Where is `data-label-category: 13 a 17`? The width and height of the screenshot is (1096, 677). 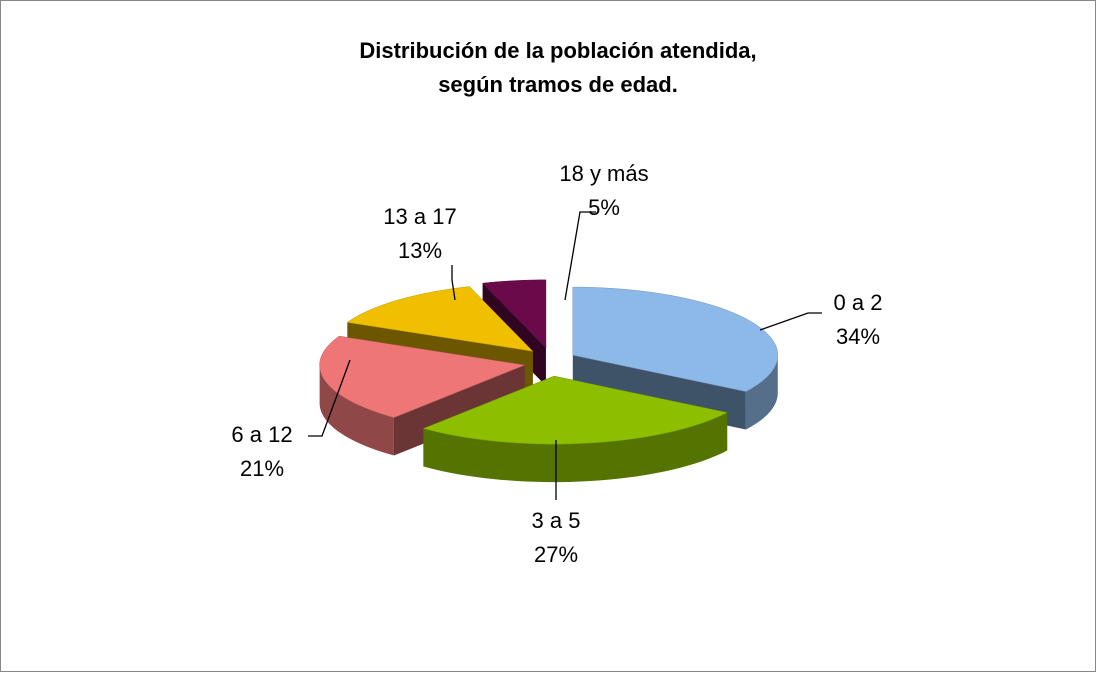
data-label-category: 13 a 17 is located at coordinates (419, 216).